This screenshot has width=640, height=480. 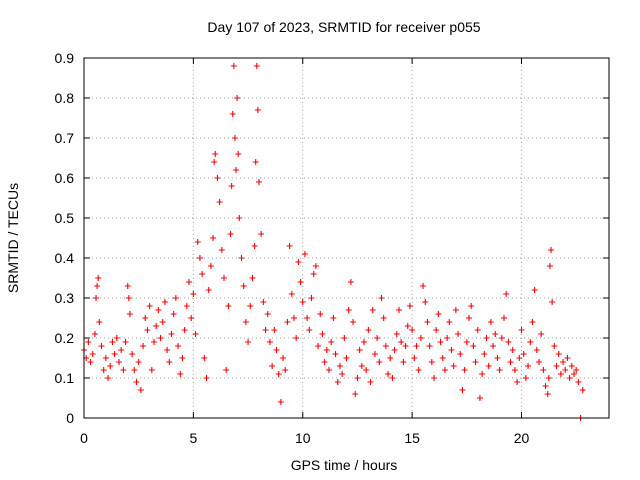 What do you see at coordinates (84, 438) in the screenshot?
I see `x-tick-label: 0` at bounding box center [84, 438].